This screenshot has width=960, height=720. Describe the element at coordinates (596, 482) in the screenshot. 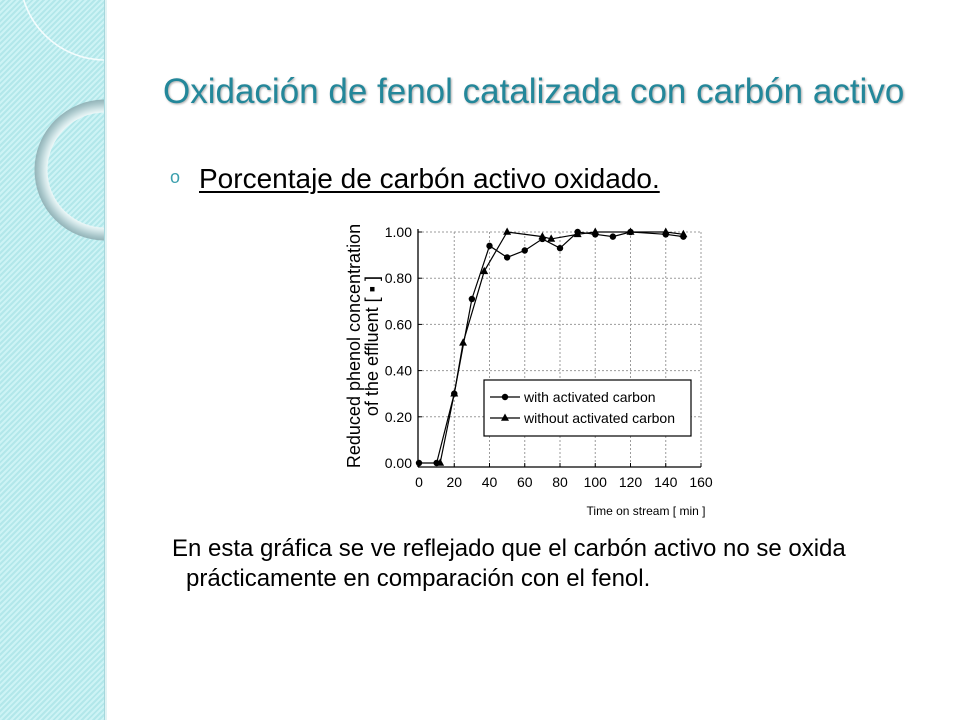

I see `x-tick-label: 100` at that location.